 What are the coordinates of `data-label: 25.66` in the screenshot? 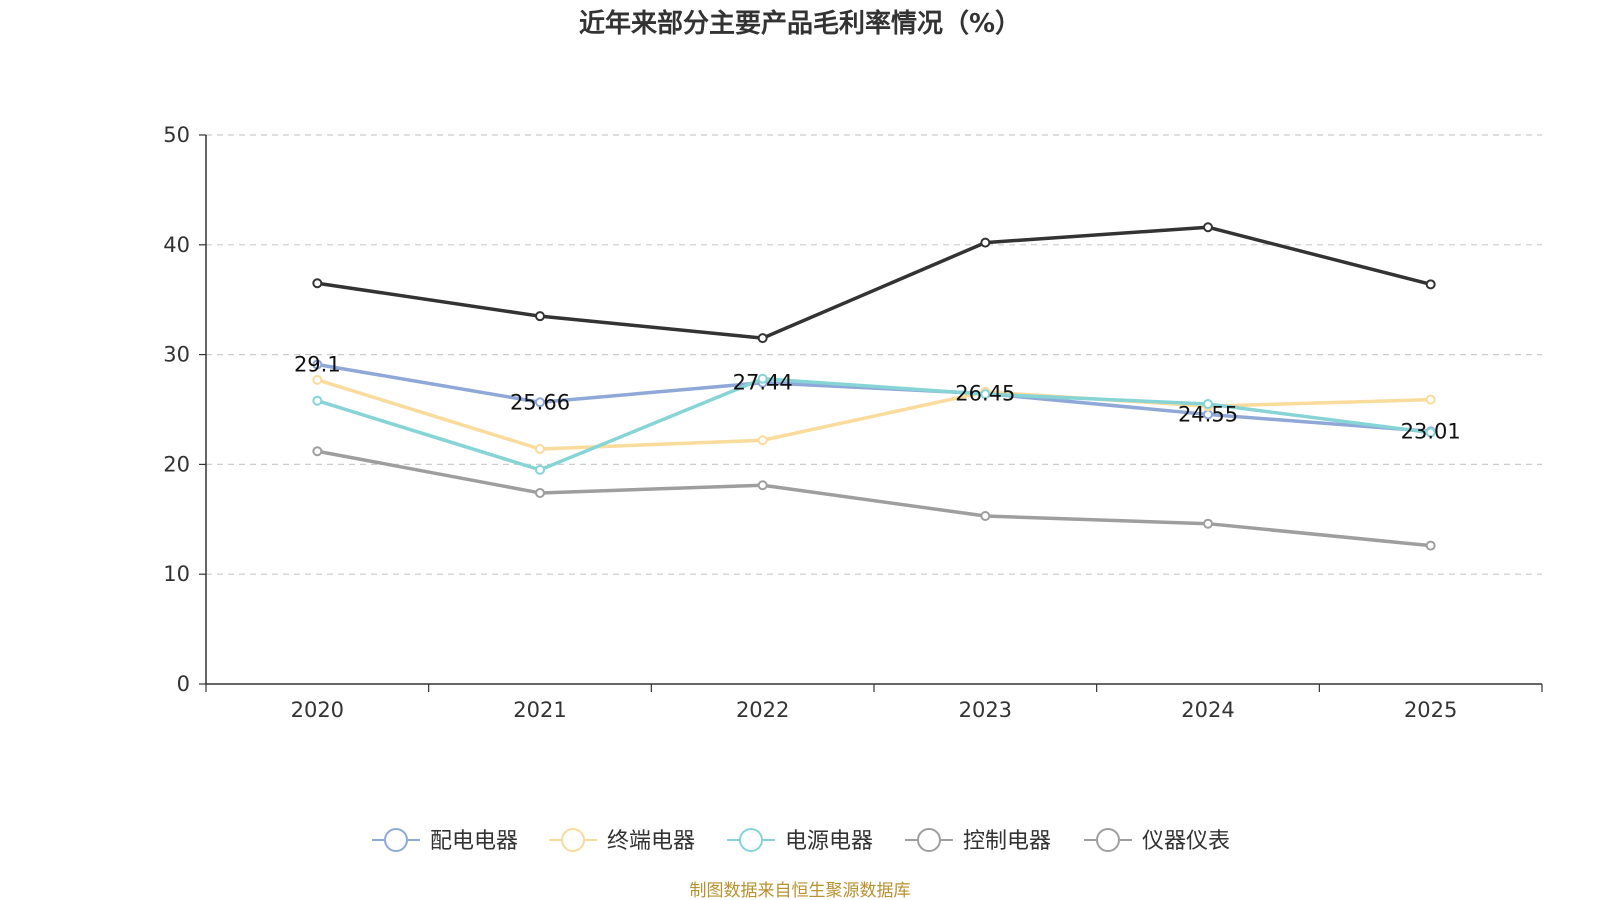 It's located at (540, 402).